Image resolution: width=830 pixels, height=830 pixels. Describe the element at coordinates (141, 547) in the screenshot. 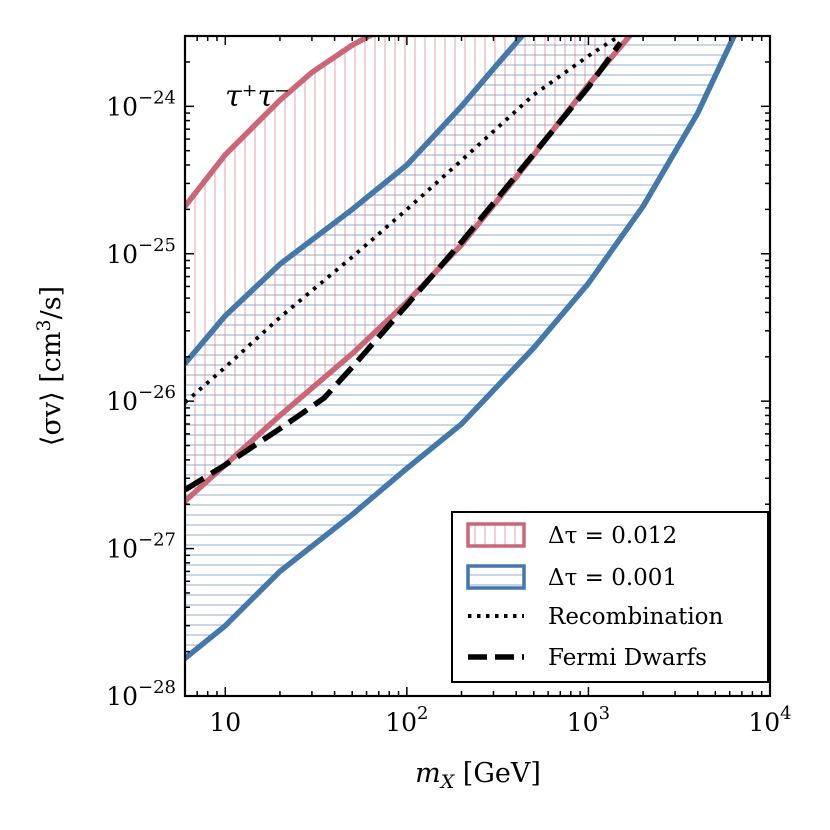

I see `y-tick-label: 10−27` at that location.